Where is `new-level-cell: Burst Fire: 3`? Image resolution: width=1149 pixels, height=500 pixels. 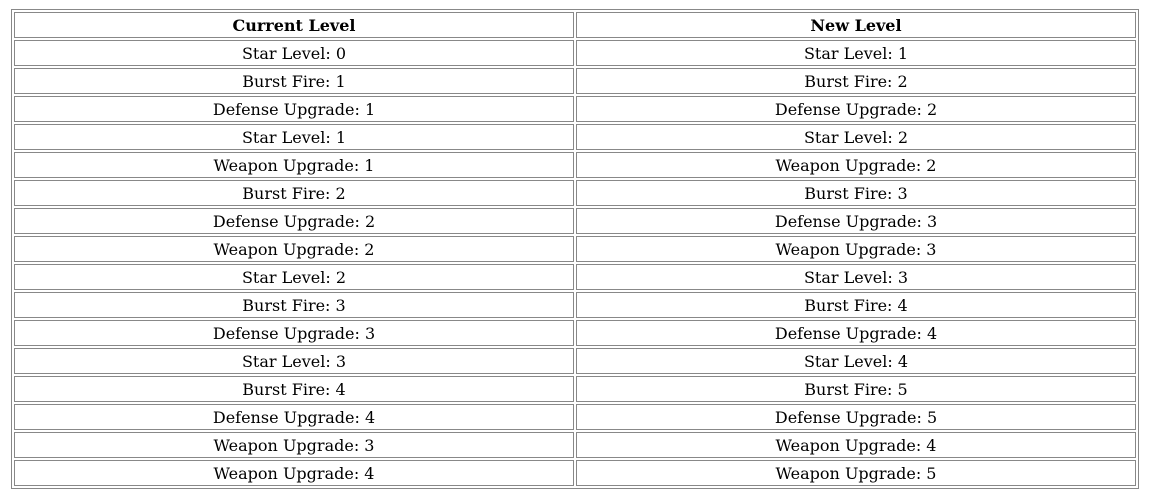 new-level-cell: Burst Fire: 3 is located at coordinates (856, 193).